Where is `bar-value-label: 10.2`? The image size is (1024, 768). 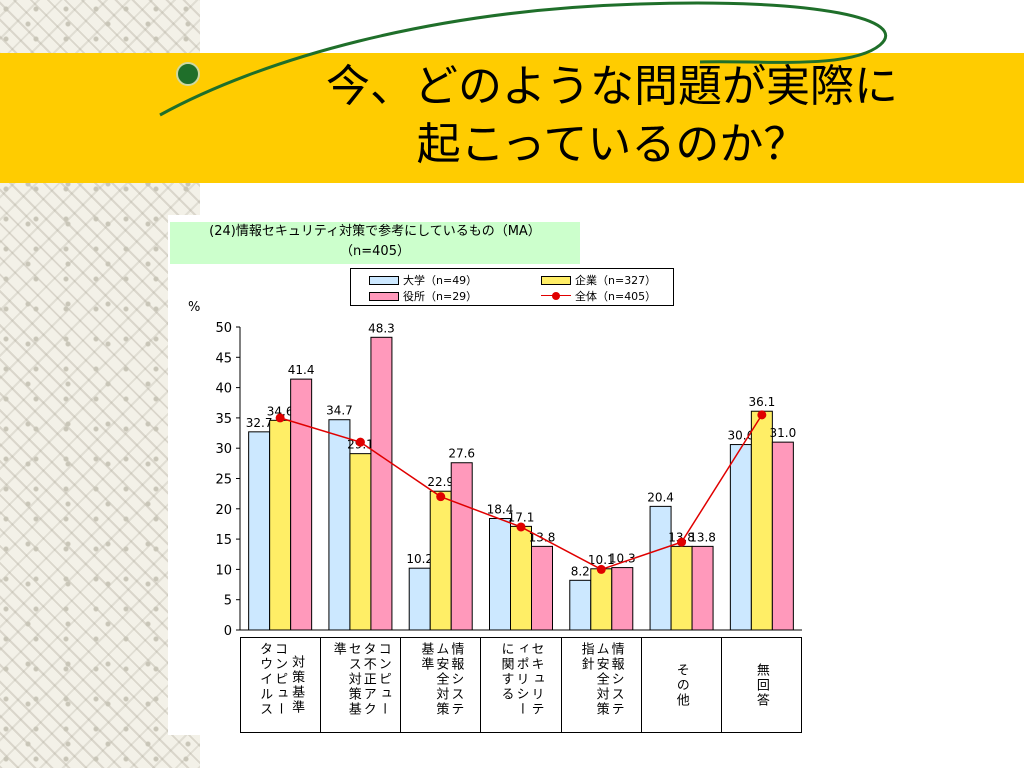
bar-value-label: 10.2 is located at coordinates (419, 559).